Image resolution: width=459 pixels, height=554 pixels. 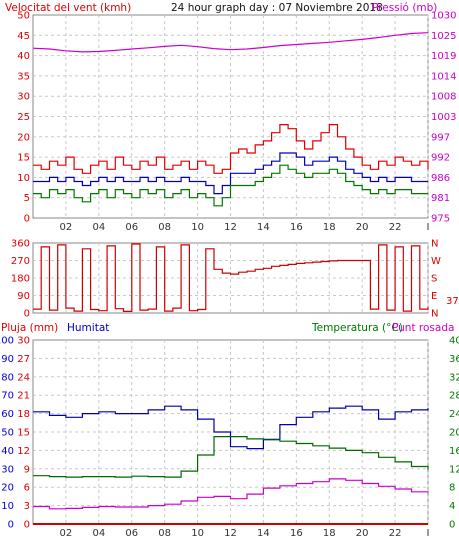 What do you see at coordinates (440, 219) in the screenshot?
I see `pressure-y-tick: 975` at bounding box center [440, 219].